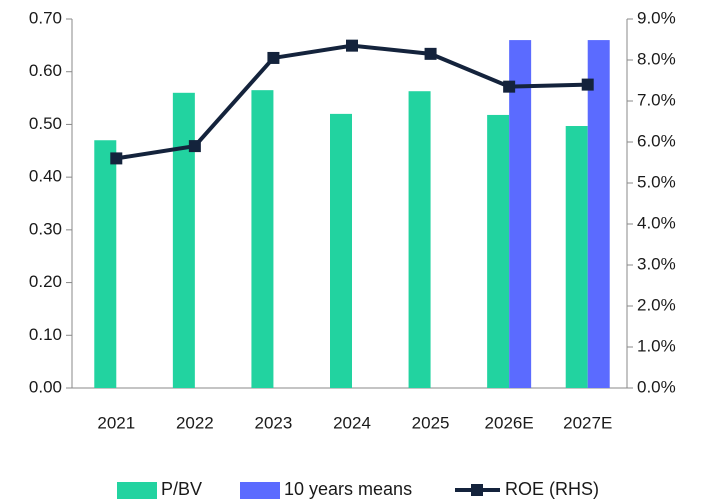 This screenshot has width=711, height=499. Describe the element at coordinates (656, 304) in the screenshot. I see `y2-tick-label: 2.0%` at that location.